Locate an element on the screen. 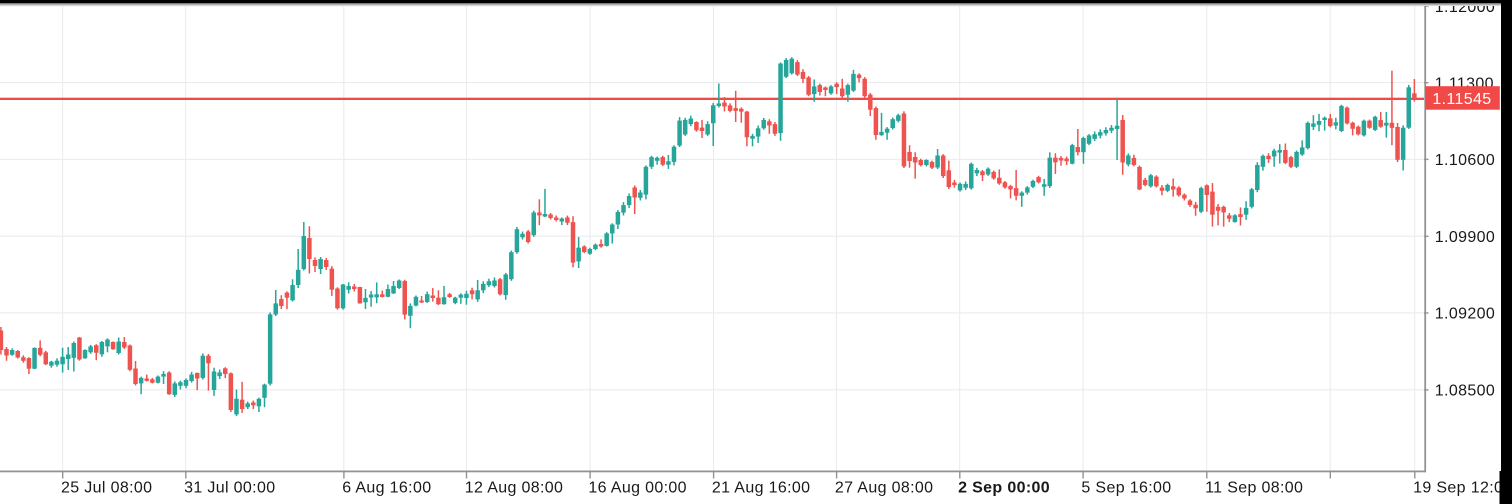  svg-text: 16 Aug 00:00 is located at coordinates (637, 487).